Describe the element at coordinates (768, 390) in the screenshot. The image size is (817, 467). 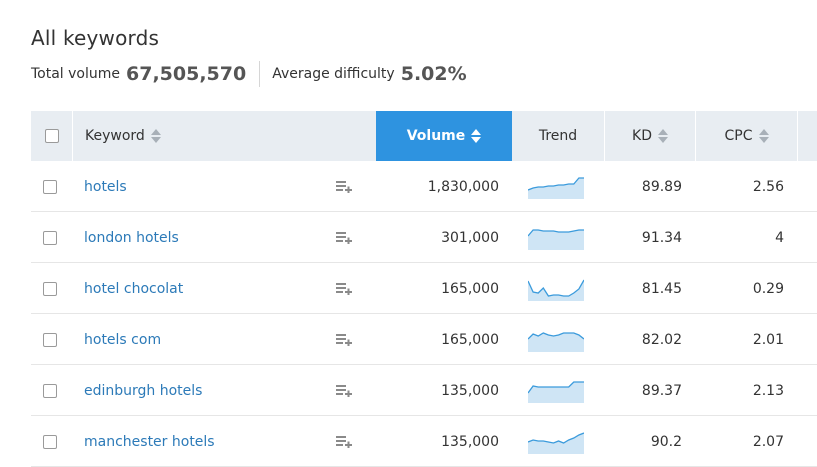
I see `cpc-value: 2.13` at that location.